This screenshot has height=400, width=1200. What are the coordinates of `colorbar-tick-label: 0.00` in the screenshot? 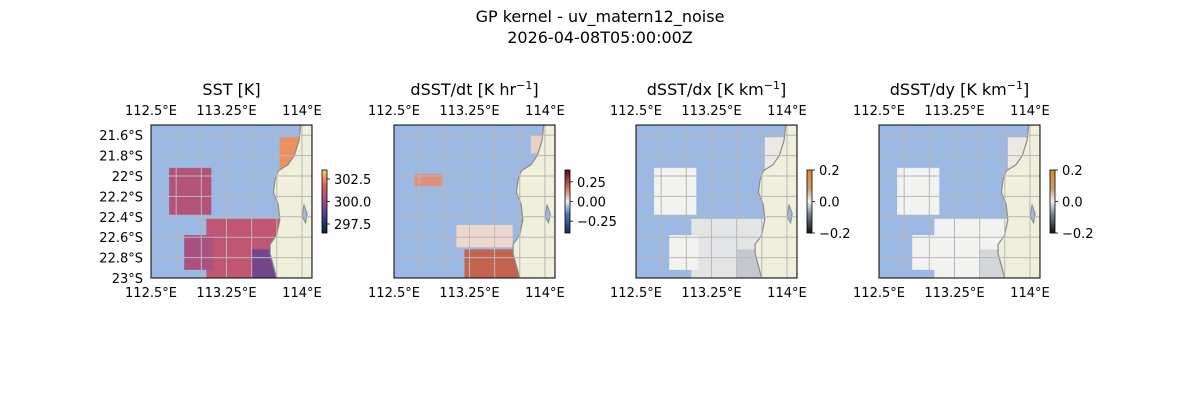 It's located at (591, 203).